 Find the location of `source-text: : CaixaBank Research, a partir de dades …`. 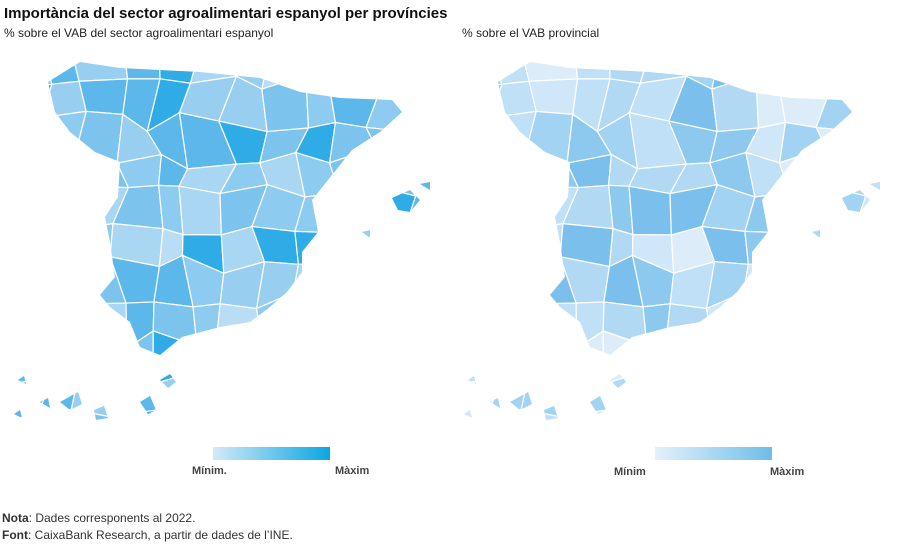

source-text: : CaixaBank Research, a partir de dades … is located at coordinates (160, 535).